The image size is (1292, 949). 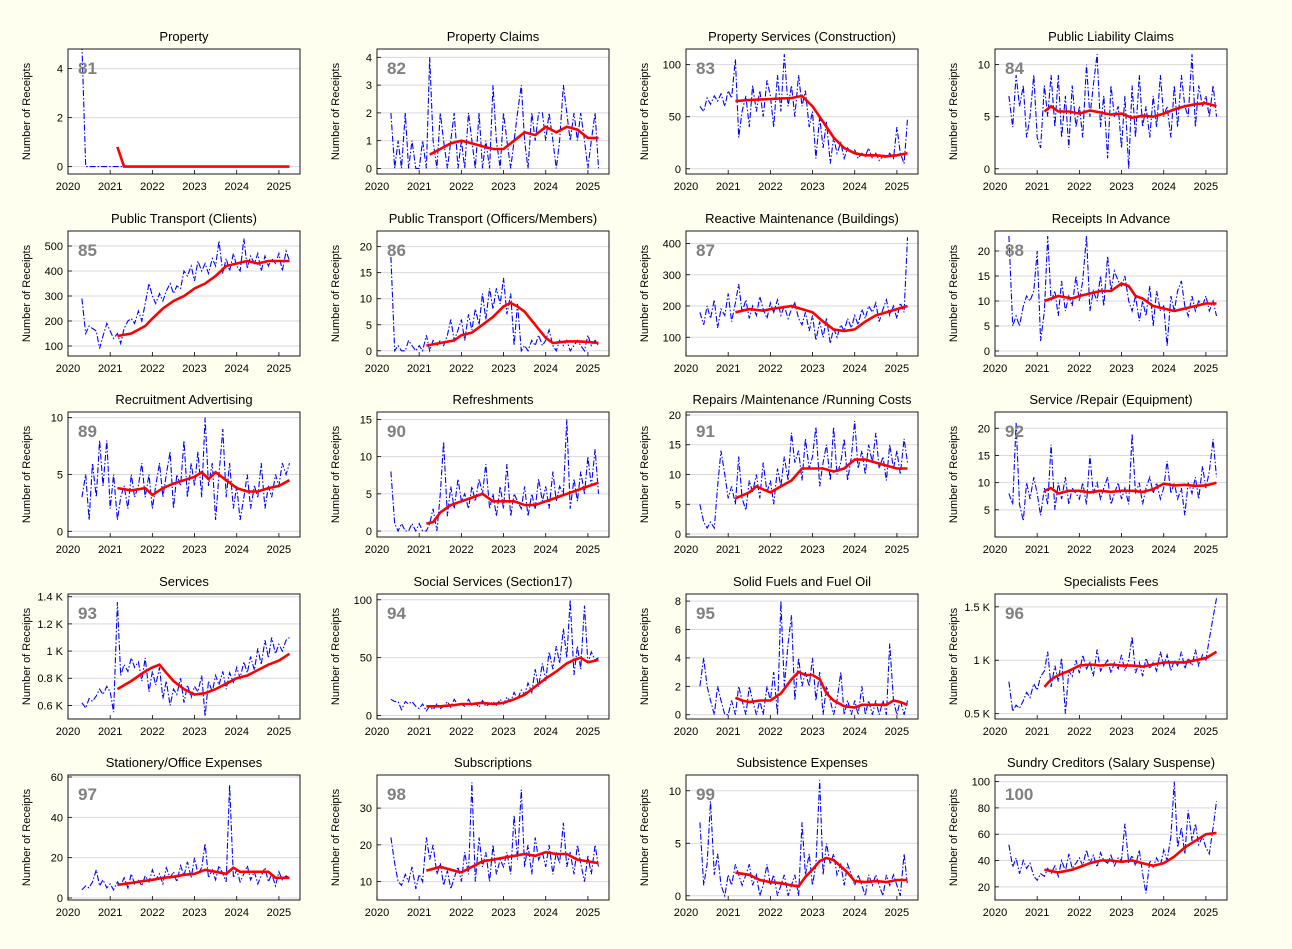 What do you see at coordinates (50, 706) in the screenshot?
I see `y-tick-label: 0.6 K` at bounding box center [50, 706].